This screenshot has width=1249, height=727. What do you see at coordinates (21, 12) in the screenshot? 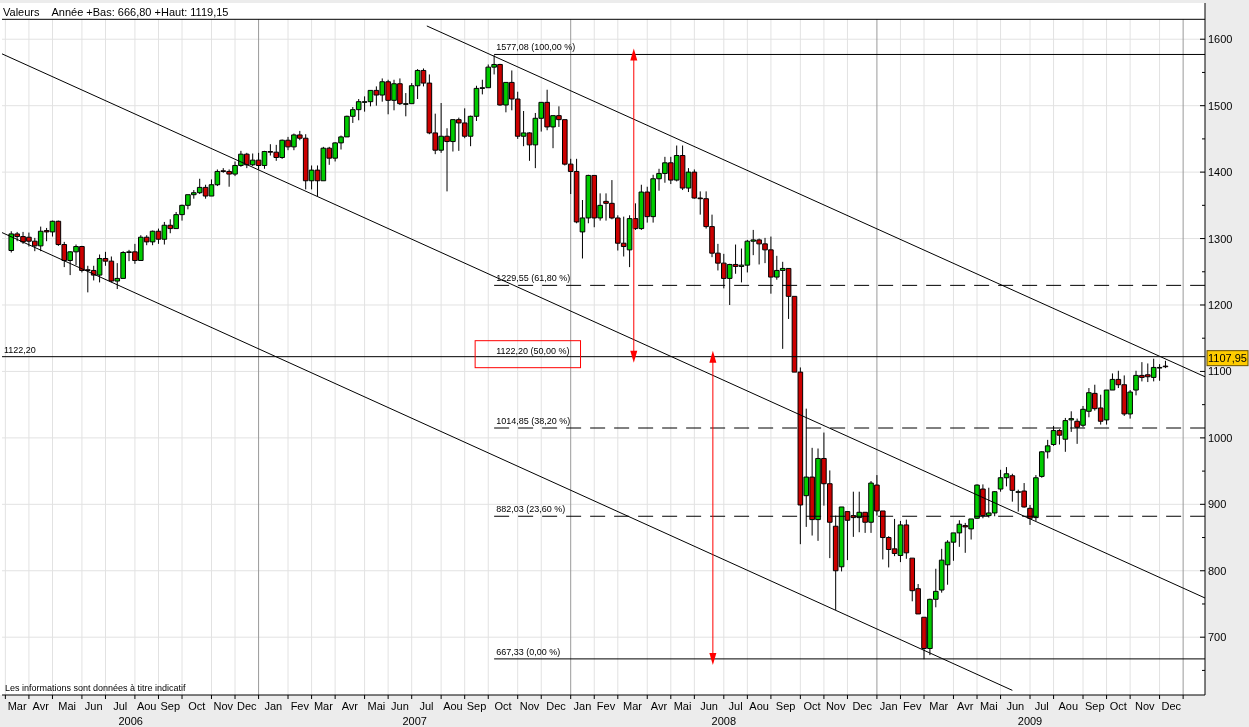
I see `chart-title: Valeurs` at bounding box center [21, 12].